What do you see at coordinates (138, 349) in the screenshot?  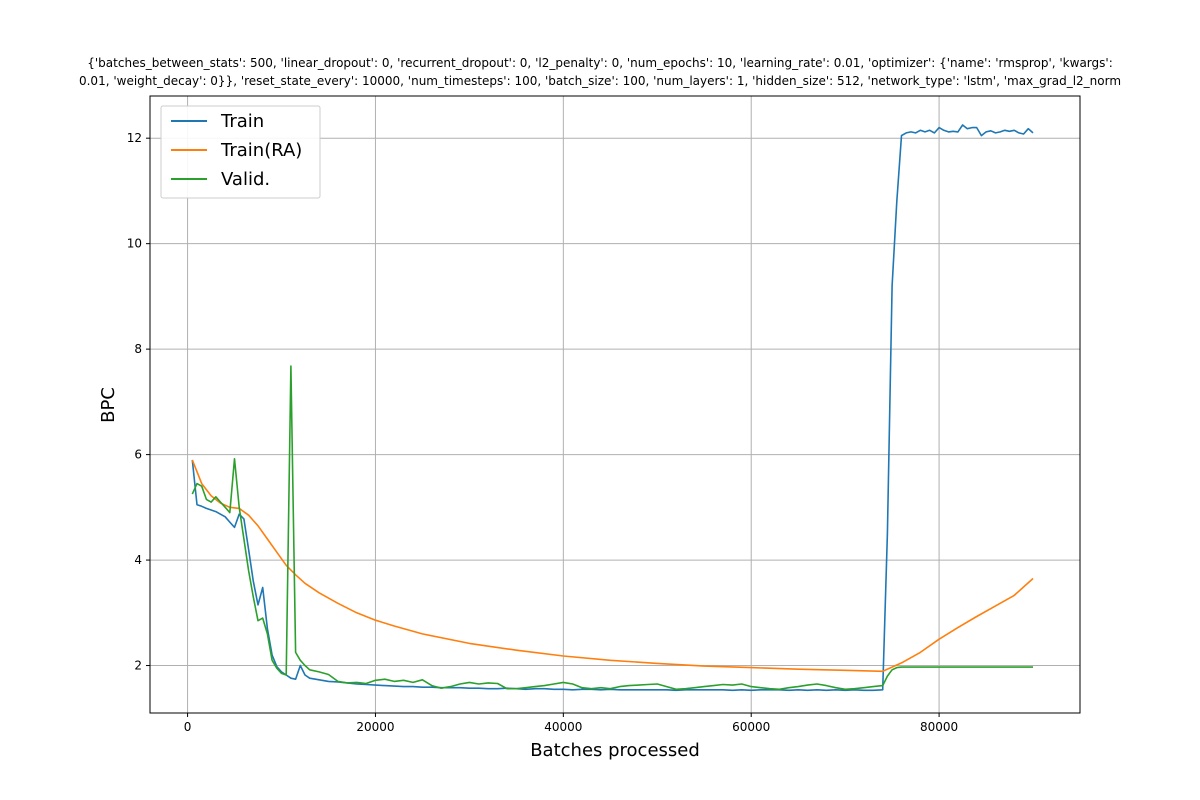 I see `y-tick-label: 8` at bounding box center [138, 349].